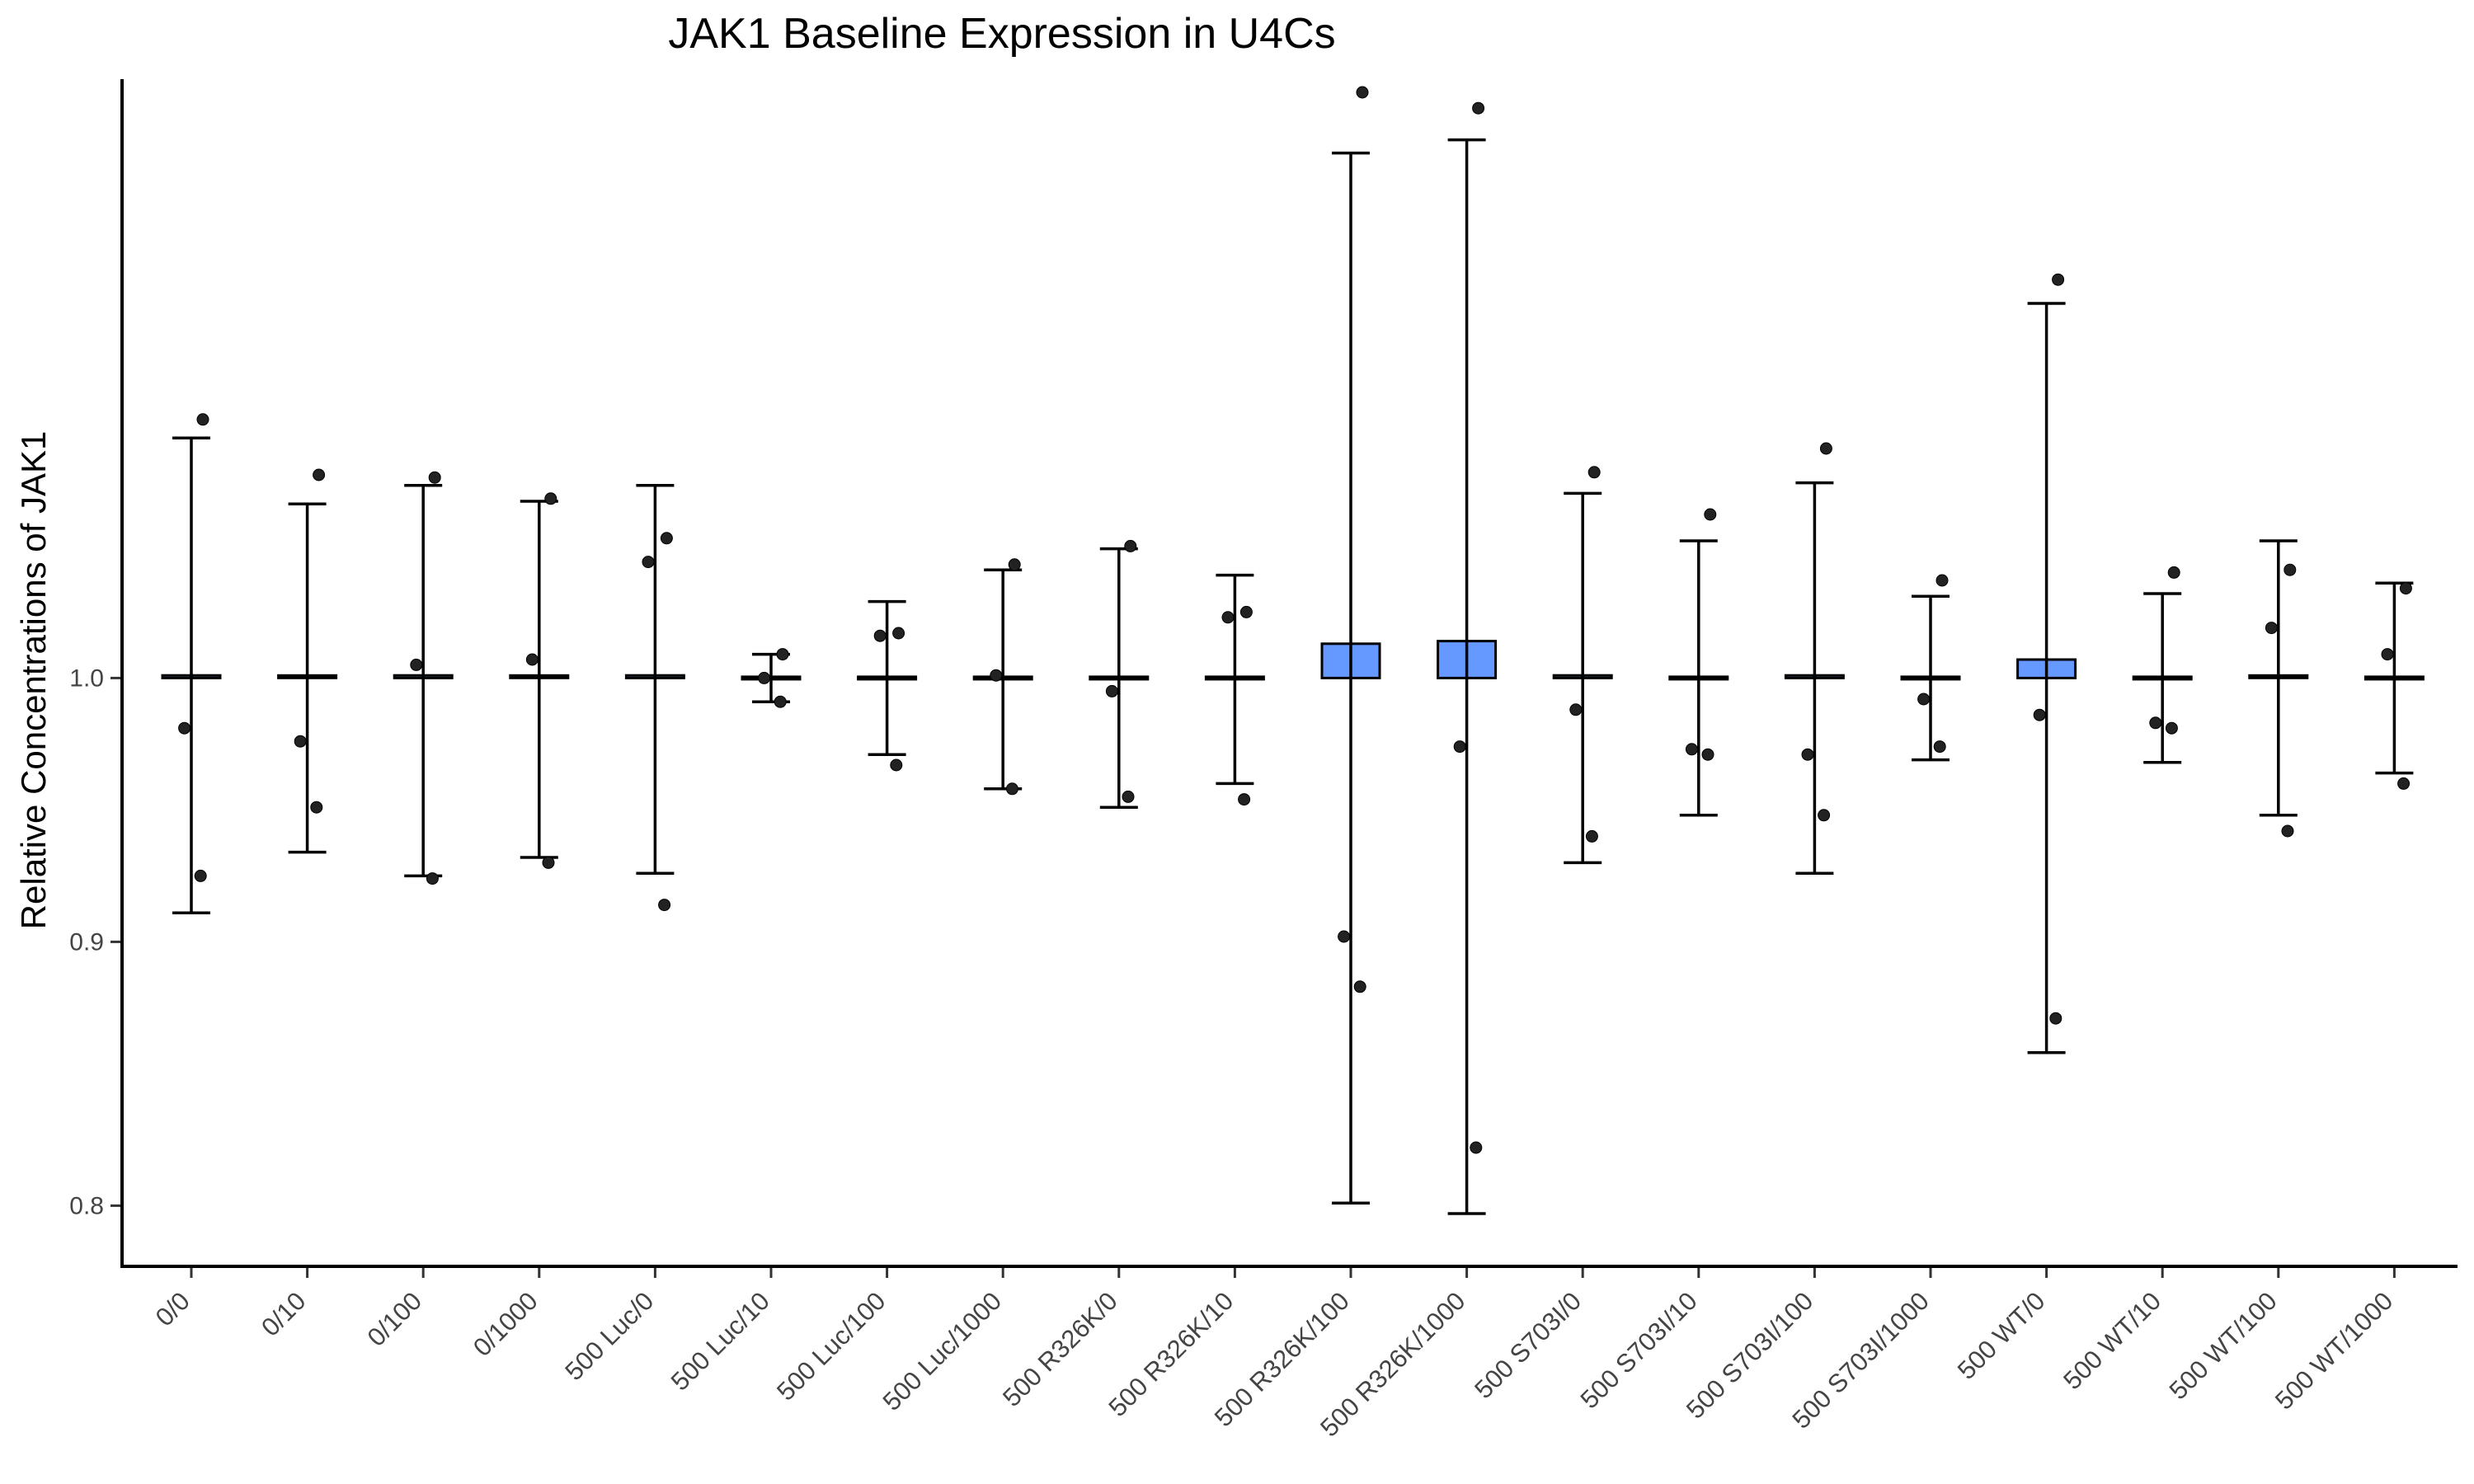 The height and width of the screenshot is (1484, 2474). Describe the element at coordinates (2112, 1340) in the screenshot. I see `x-tick-label: 500 WT/10` at that location.